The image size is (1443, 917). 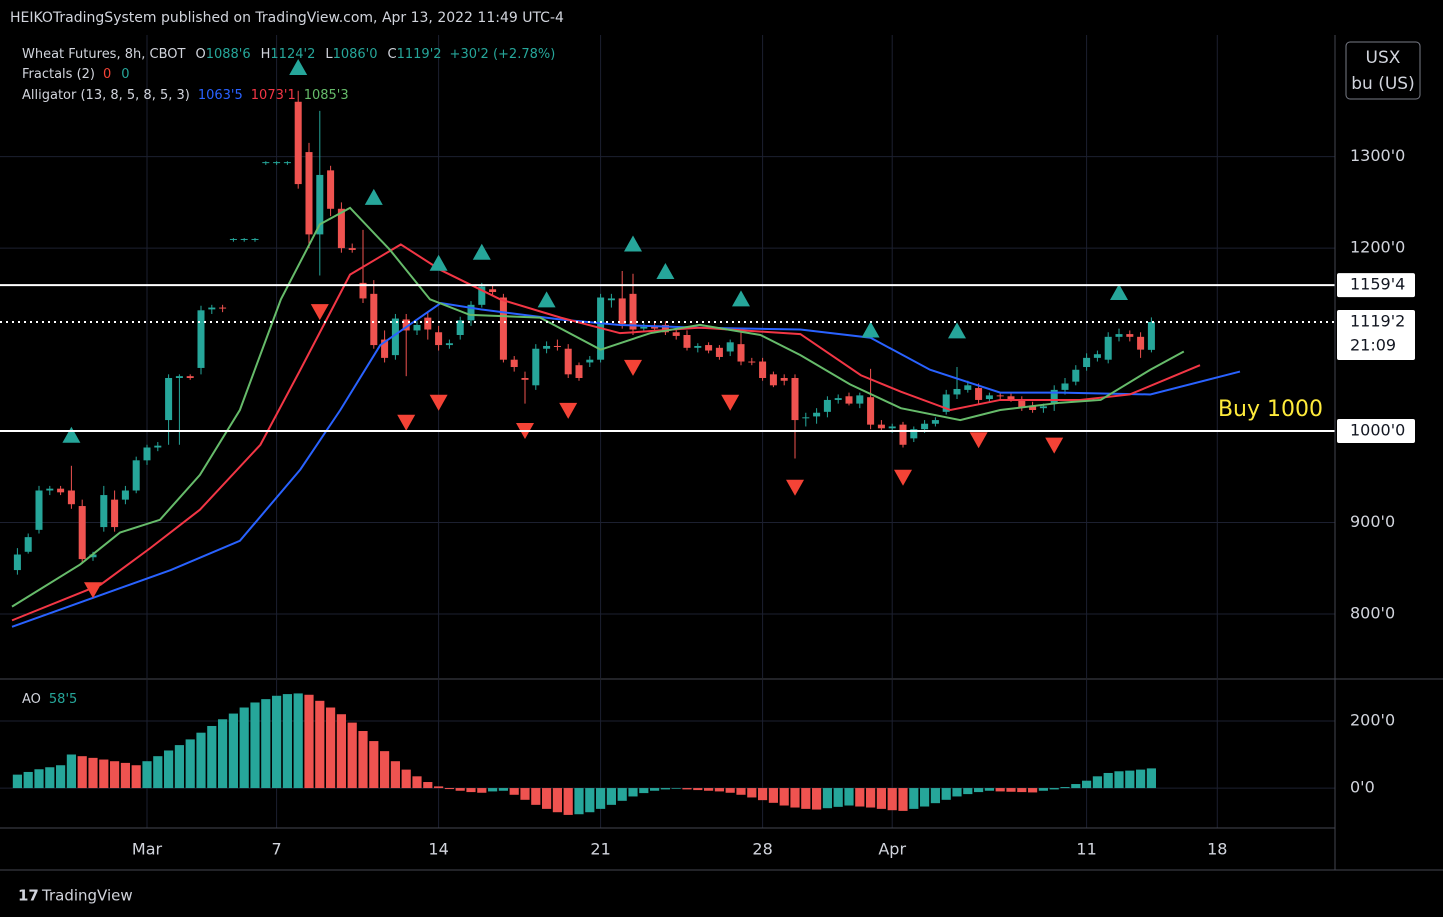 I want to click on alligator-title: Alligator (13, 8, 5, 8, 5, 3), so click(x=106, y=95).